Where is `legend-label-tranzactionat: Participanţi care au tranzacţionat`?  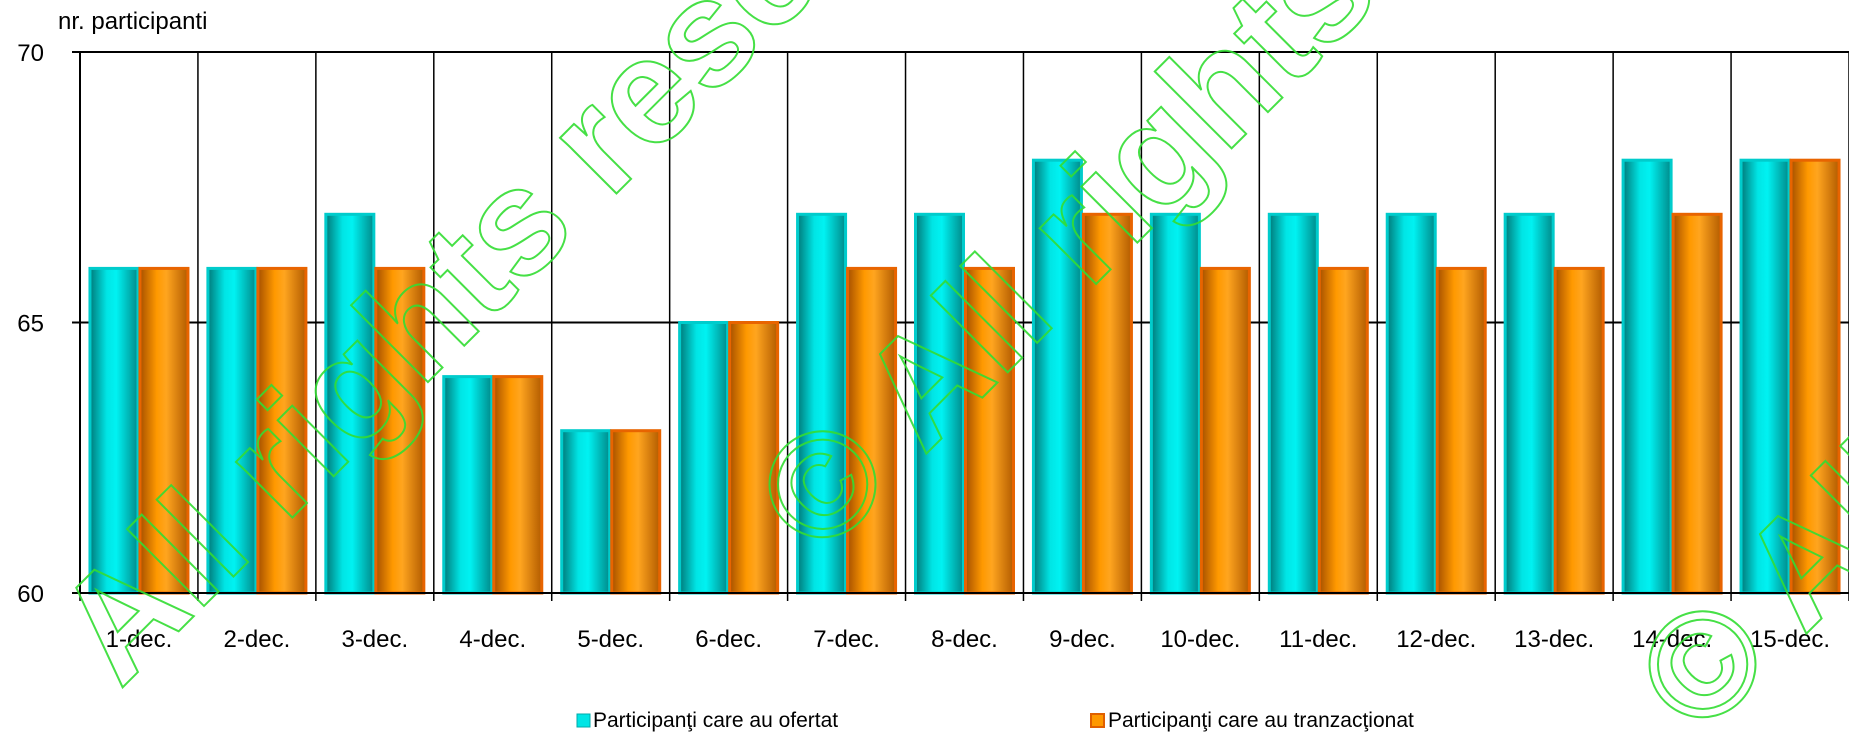
legend-label-tranzactionat: Participanţi care au tranzacţionat is located at coordinates (1261, 720).